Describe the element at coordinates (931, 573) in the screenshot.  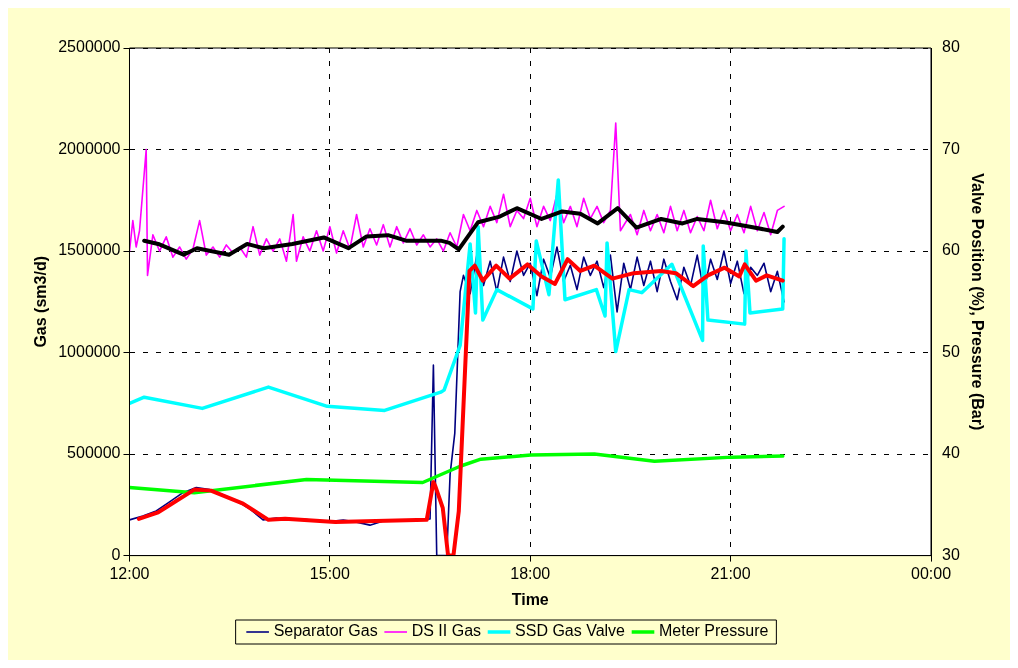
I see `x-tick-label: 00:00` at that location.